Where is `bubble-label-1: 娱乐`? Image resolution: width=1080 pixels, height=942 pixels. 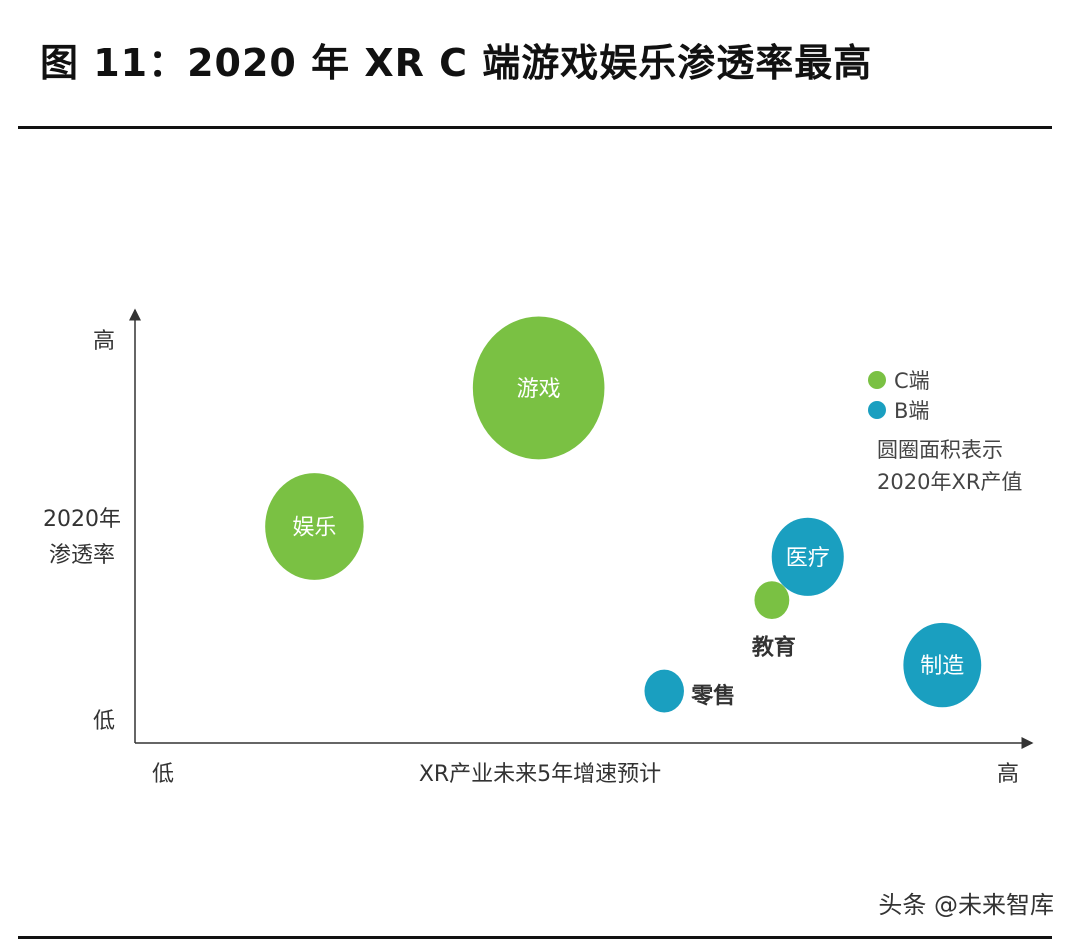
bubble-label-1: 娱乐 is located at coordinates (314, 528).